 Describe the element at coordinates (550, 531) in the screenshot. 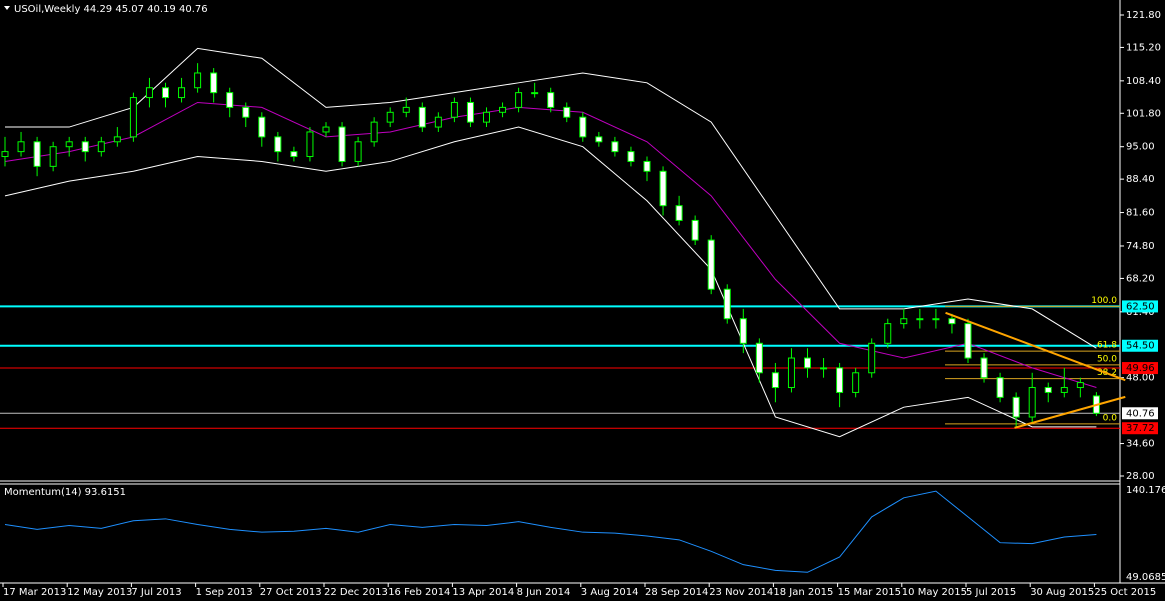

I see `momentum-line` at that location.